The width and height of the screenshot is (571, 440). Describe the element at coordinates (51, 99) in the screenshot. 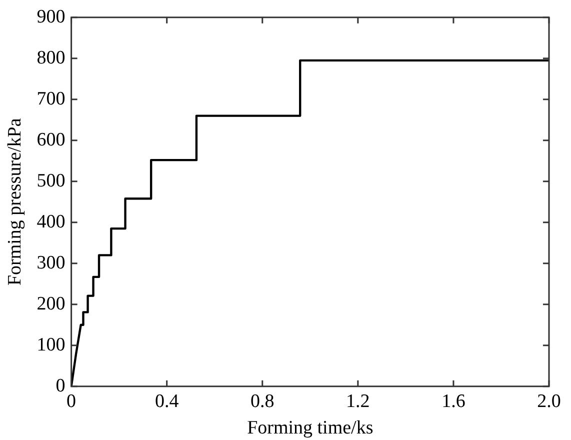

I see `y-tick-label: 700` at that location.